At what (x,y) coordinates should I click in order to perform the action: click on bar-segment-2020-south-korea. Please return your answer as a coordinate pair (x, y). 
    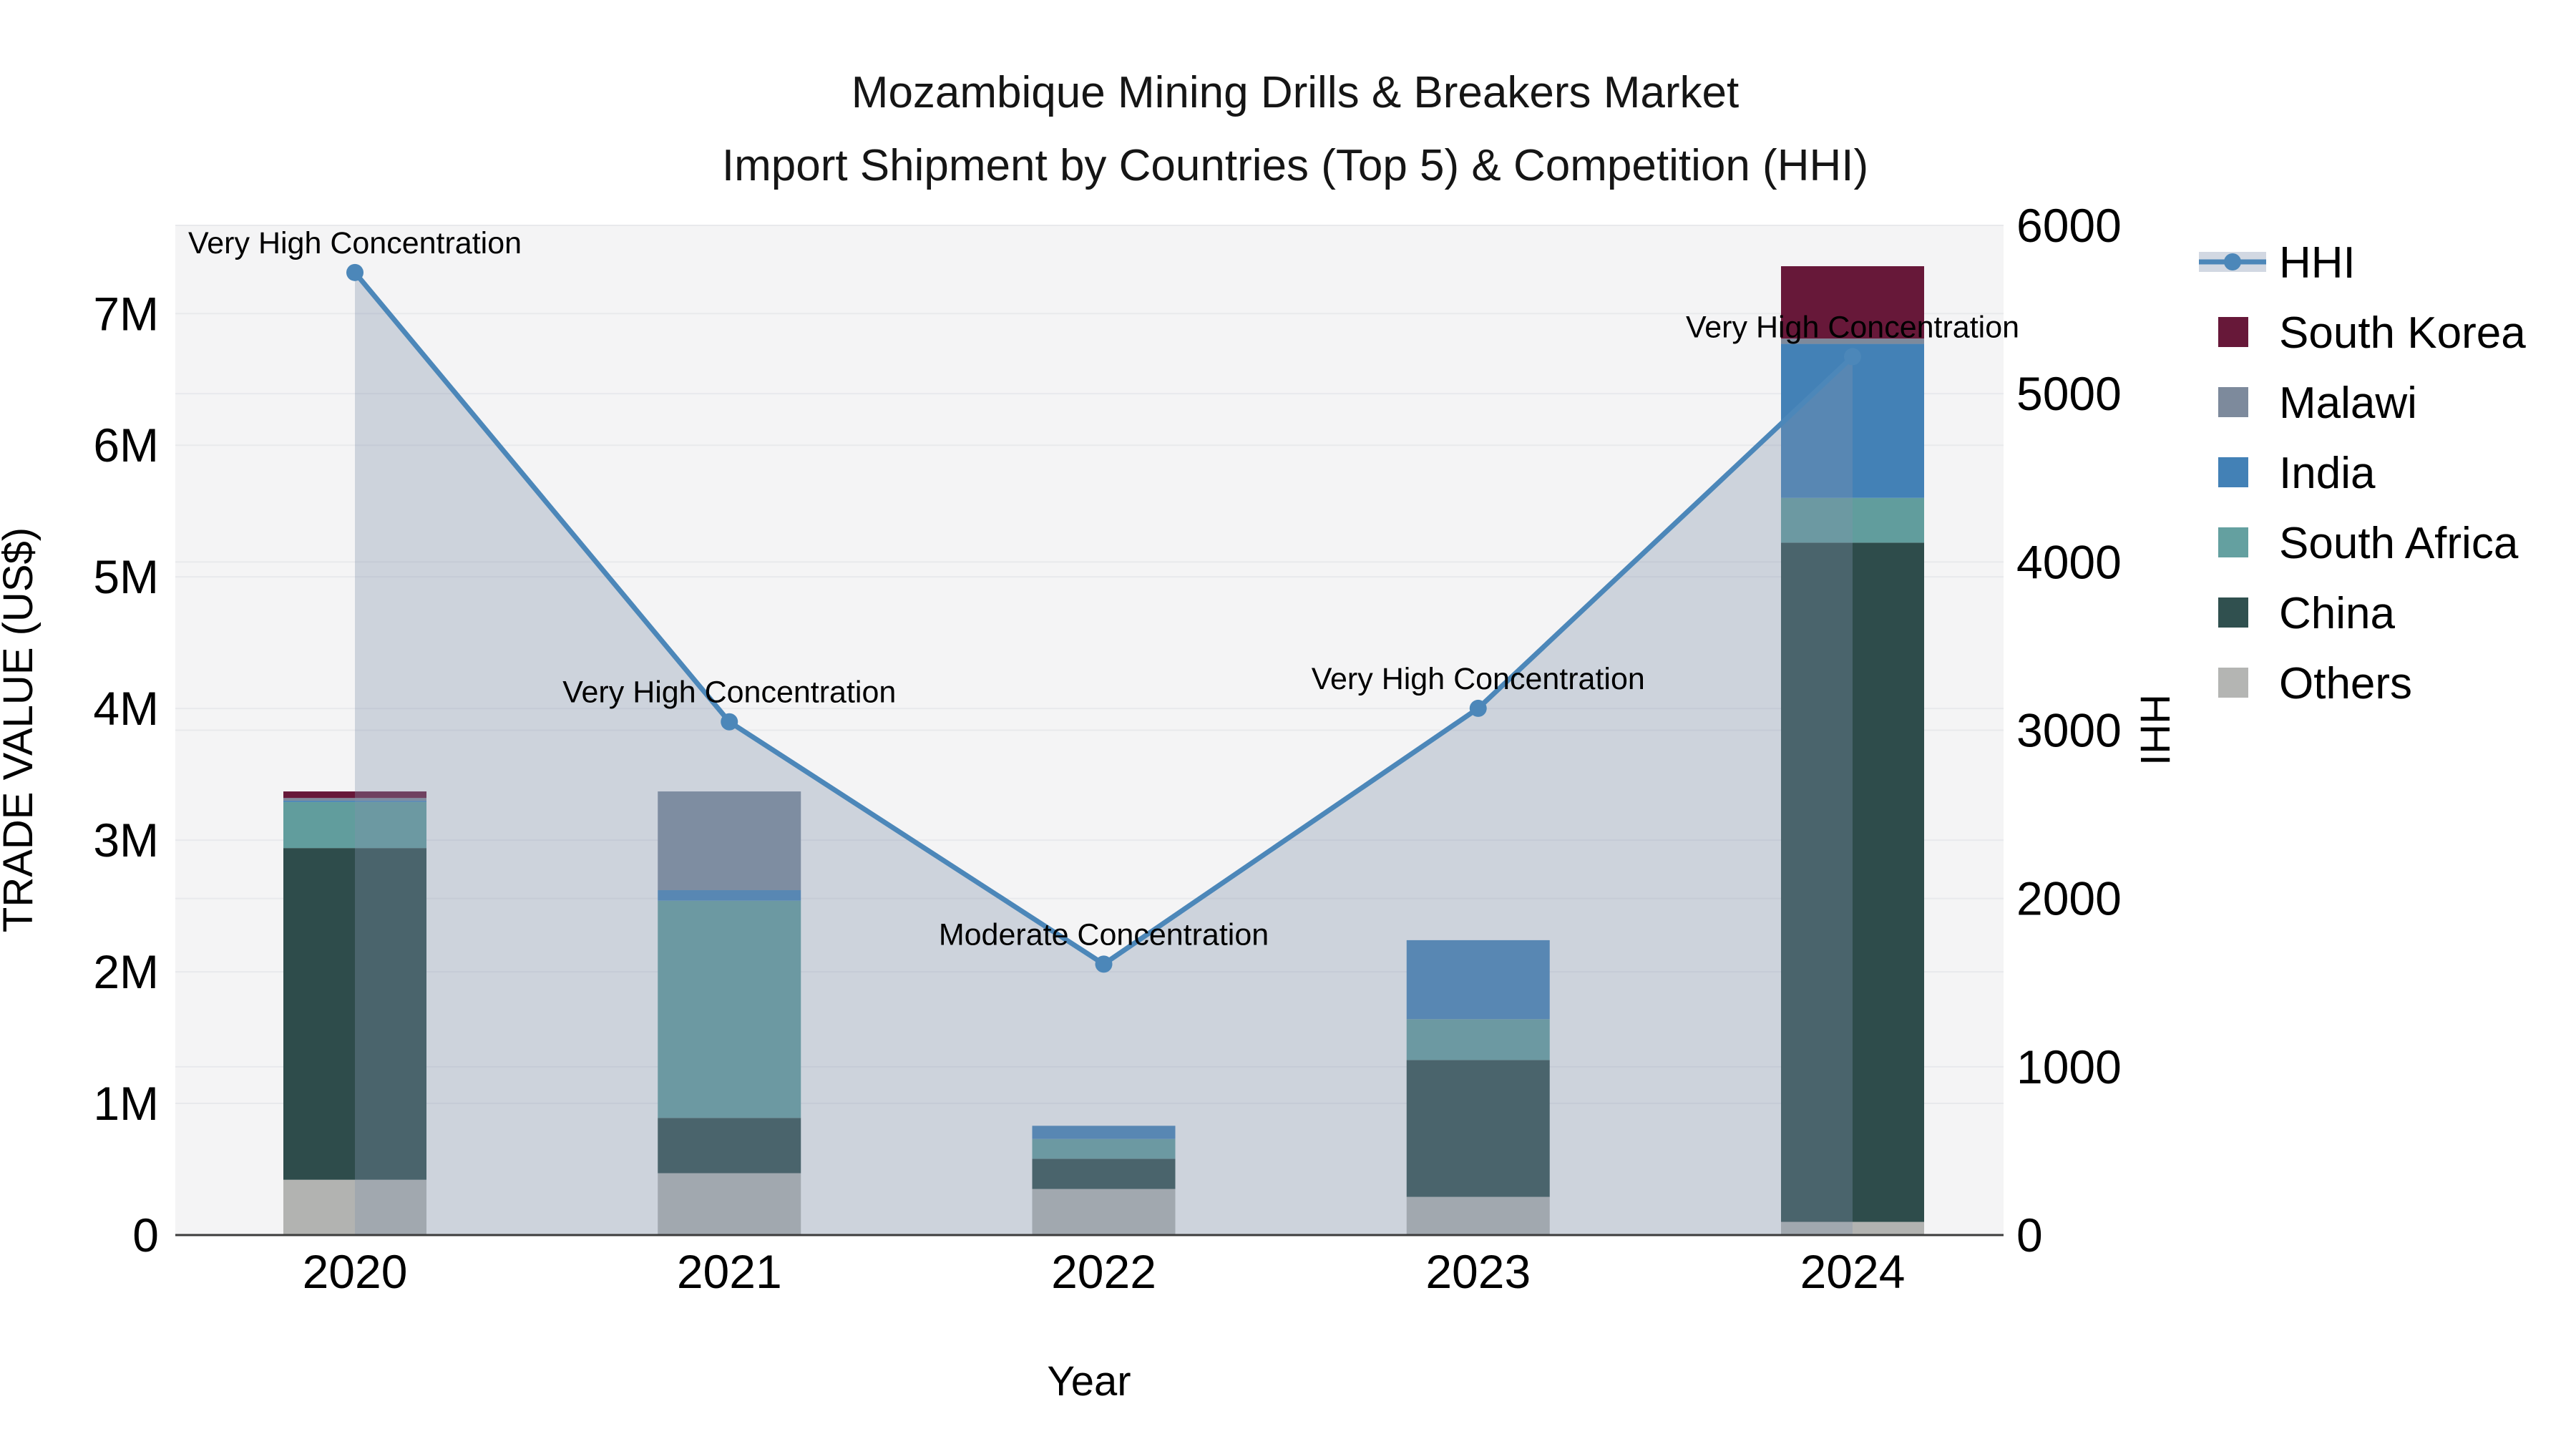
    Looking at the image, I should click on (354, 795).